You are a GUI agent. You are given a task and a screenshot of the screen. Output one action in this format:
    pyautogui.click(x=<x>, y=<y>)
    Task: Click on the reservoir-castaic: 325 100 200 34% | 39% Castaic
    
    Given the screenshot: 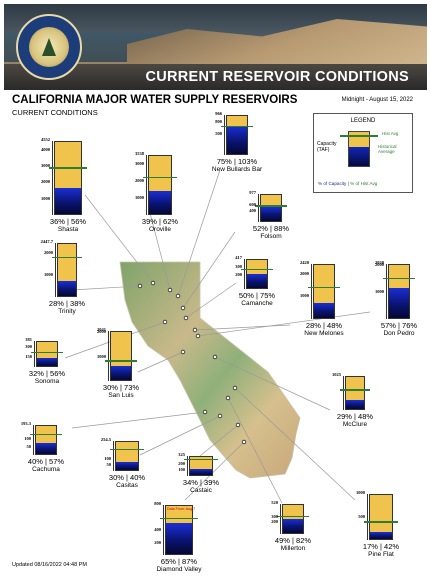 What is the action you would take?
    pyautogui.click(x=198, y=473)
    